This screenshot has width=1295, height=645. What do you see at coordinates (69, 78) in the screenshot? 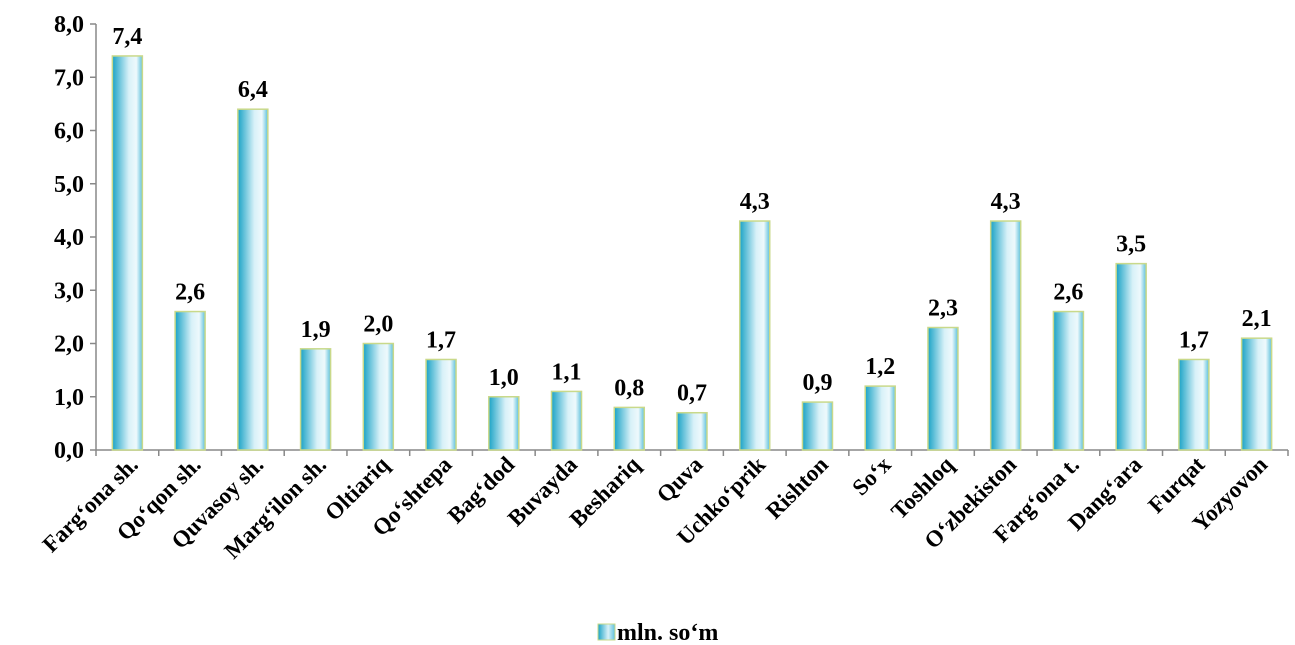
I see `y-tick-label: 7,0` at bounding box center [69, 78].